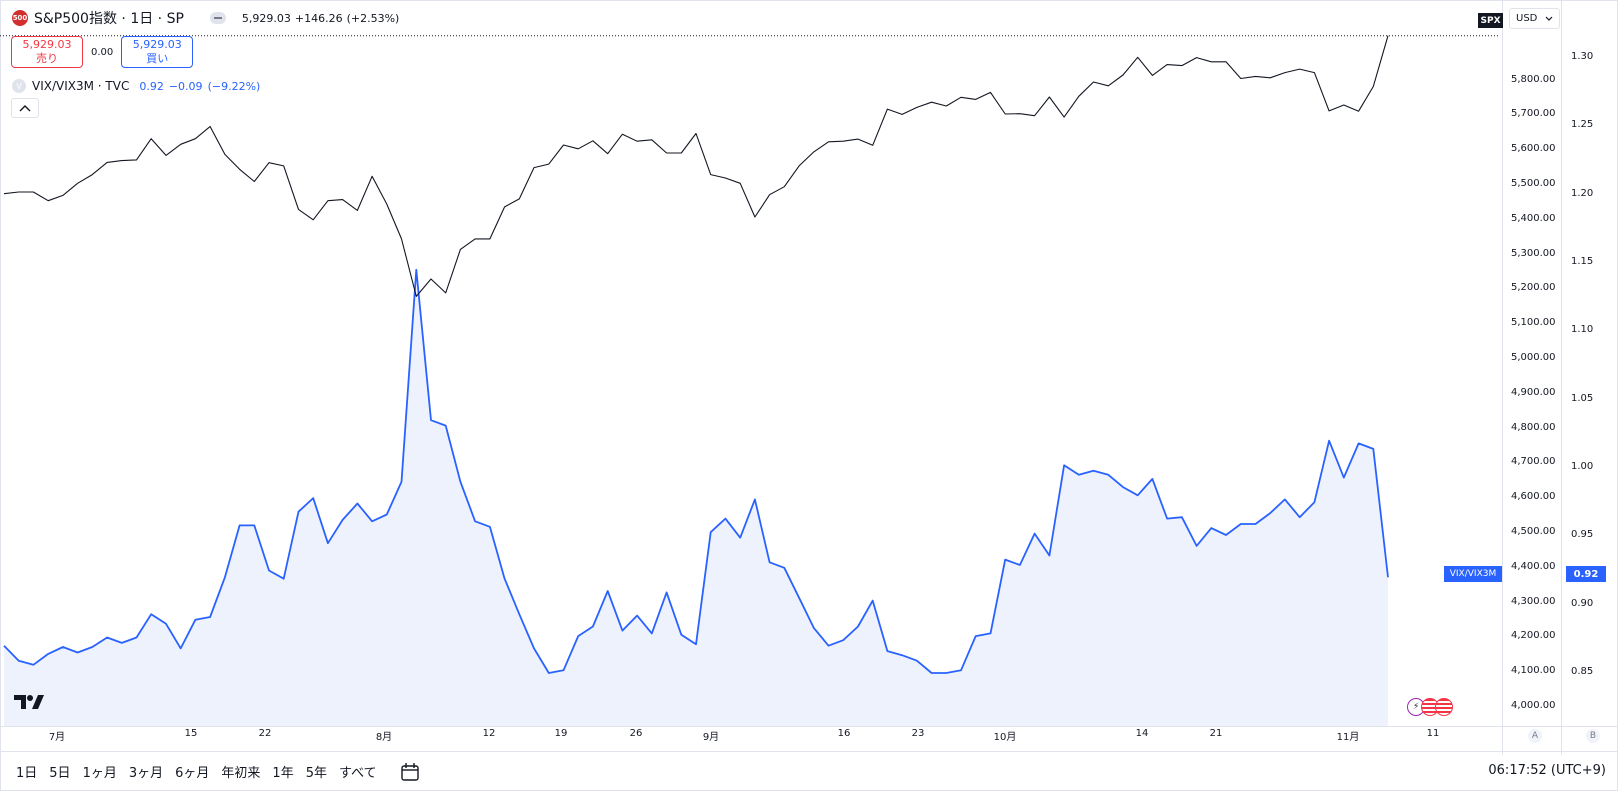  I want to click on range-button: 5日, so click(60, 773).